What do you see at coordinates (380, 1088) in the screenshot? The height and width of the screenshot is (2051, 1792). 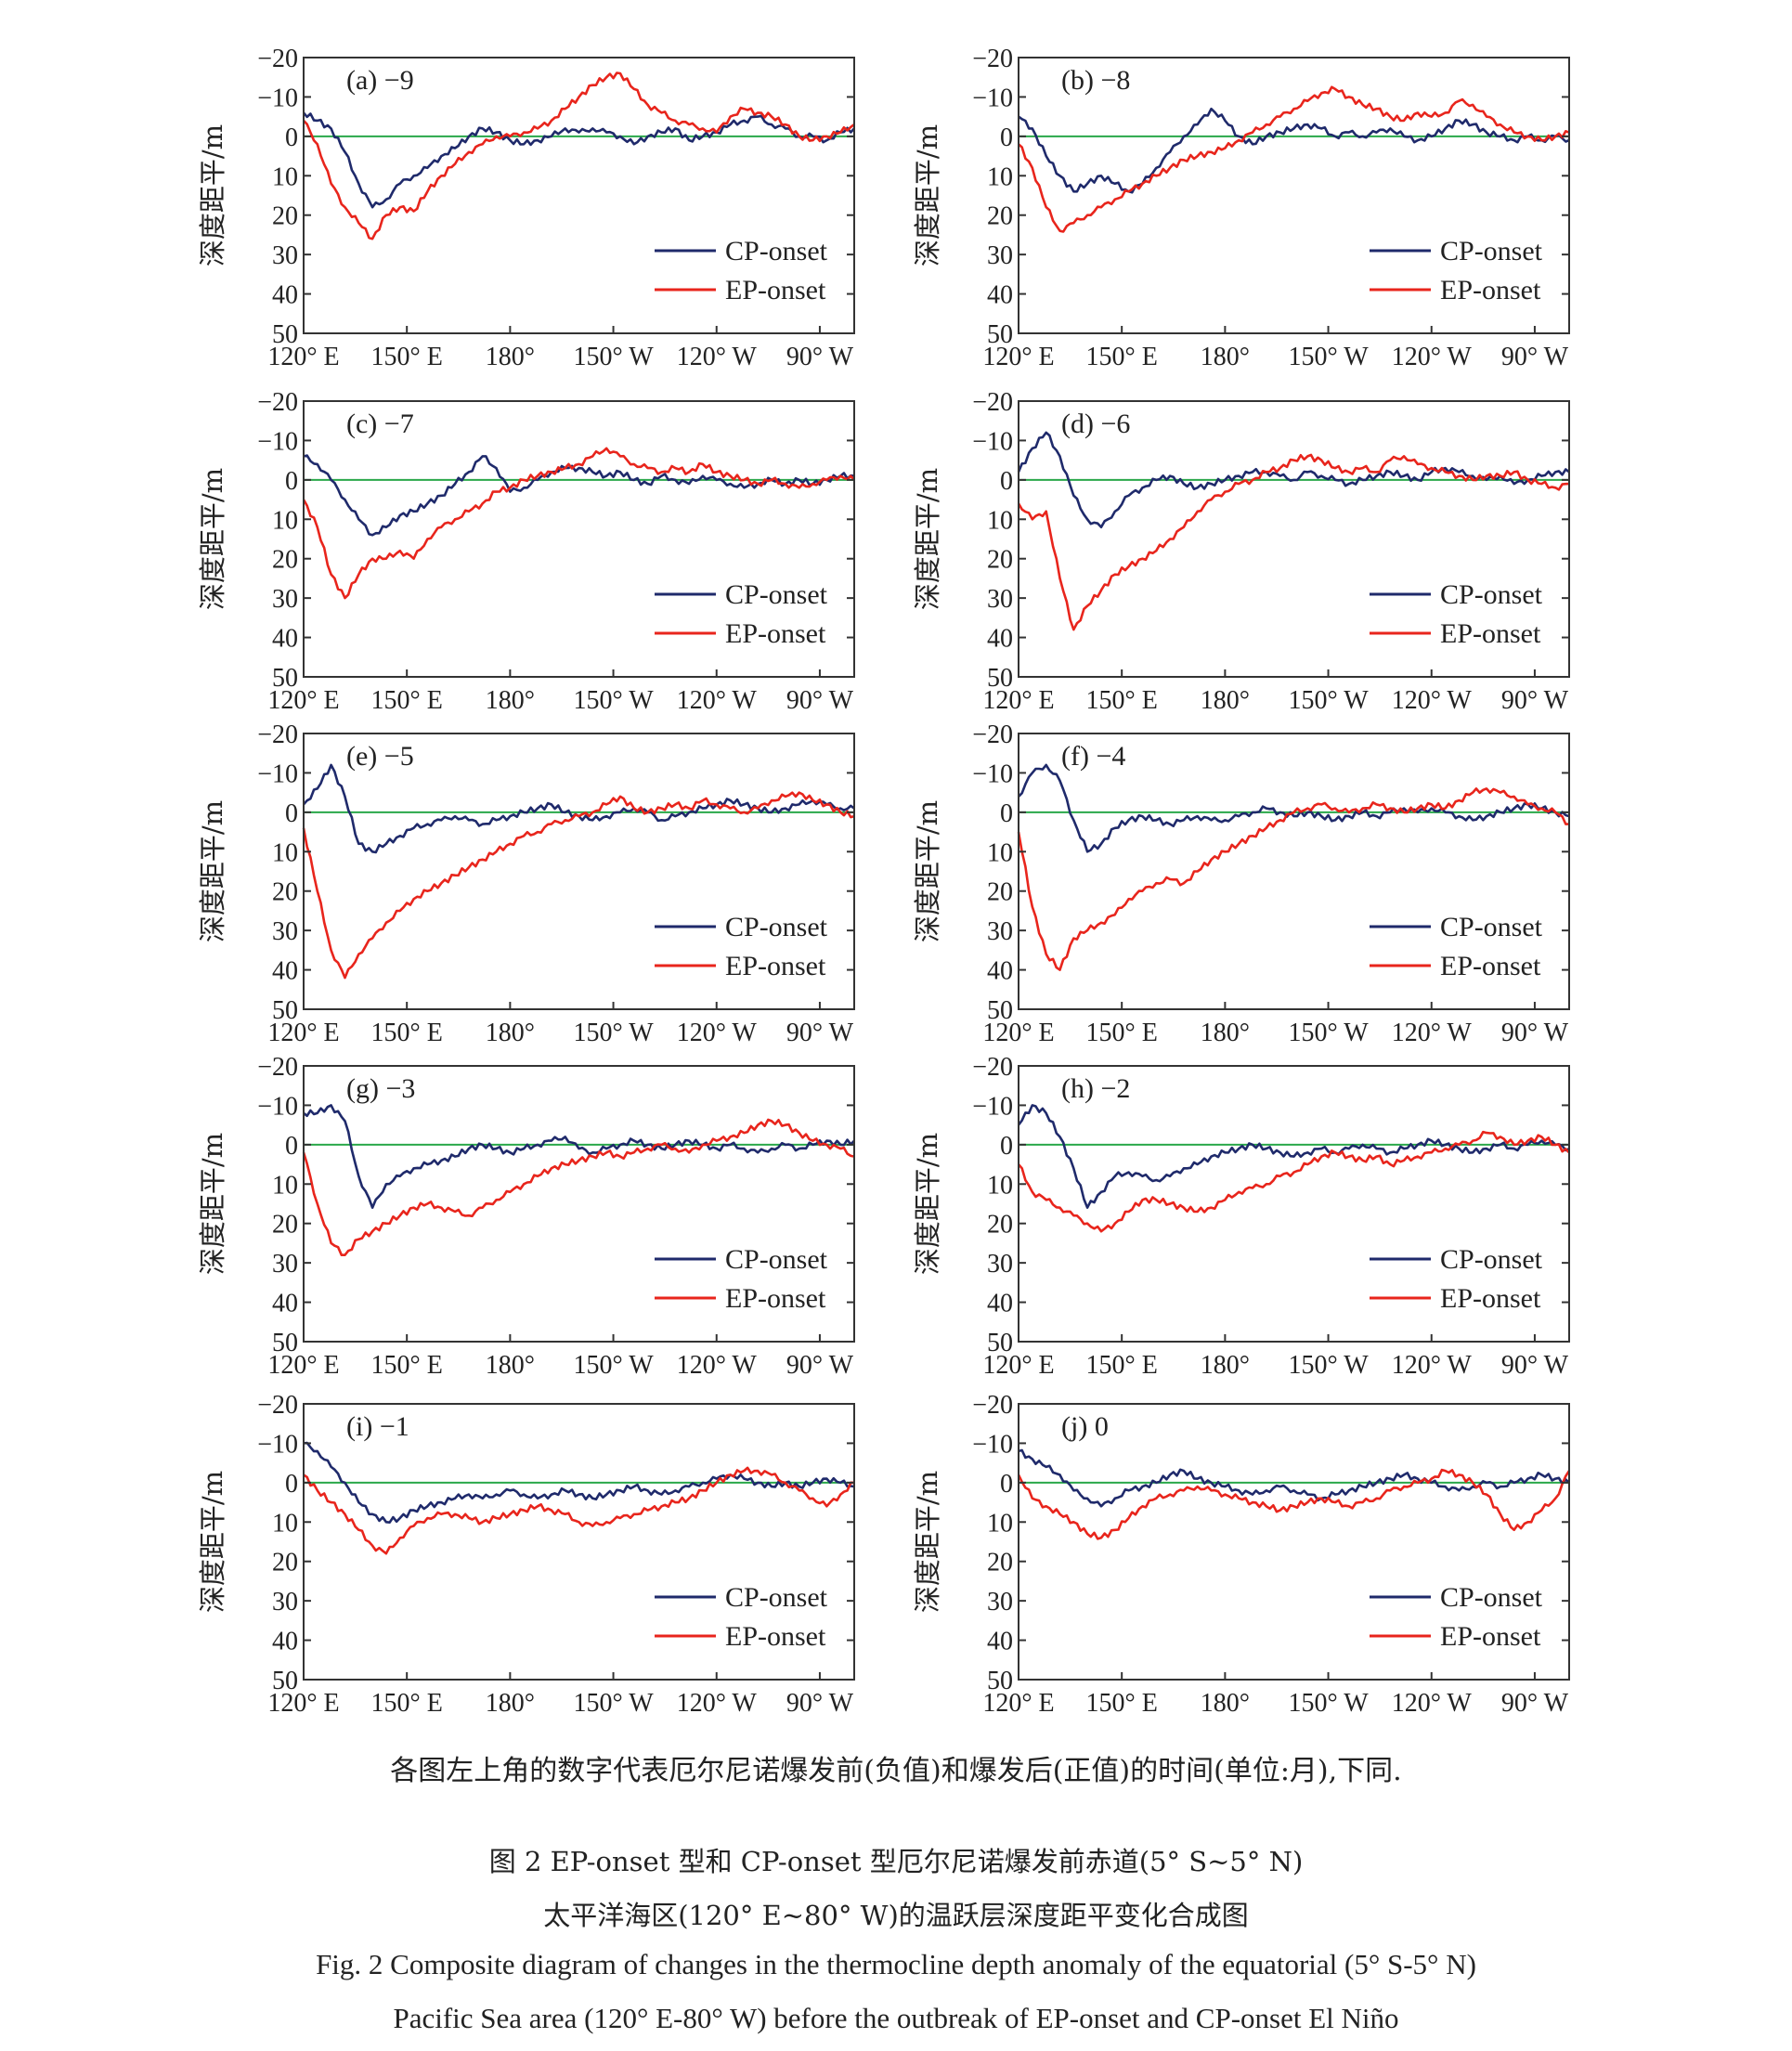 I see `panel-label: (g) −3` at bounding box center [380, 1088].